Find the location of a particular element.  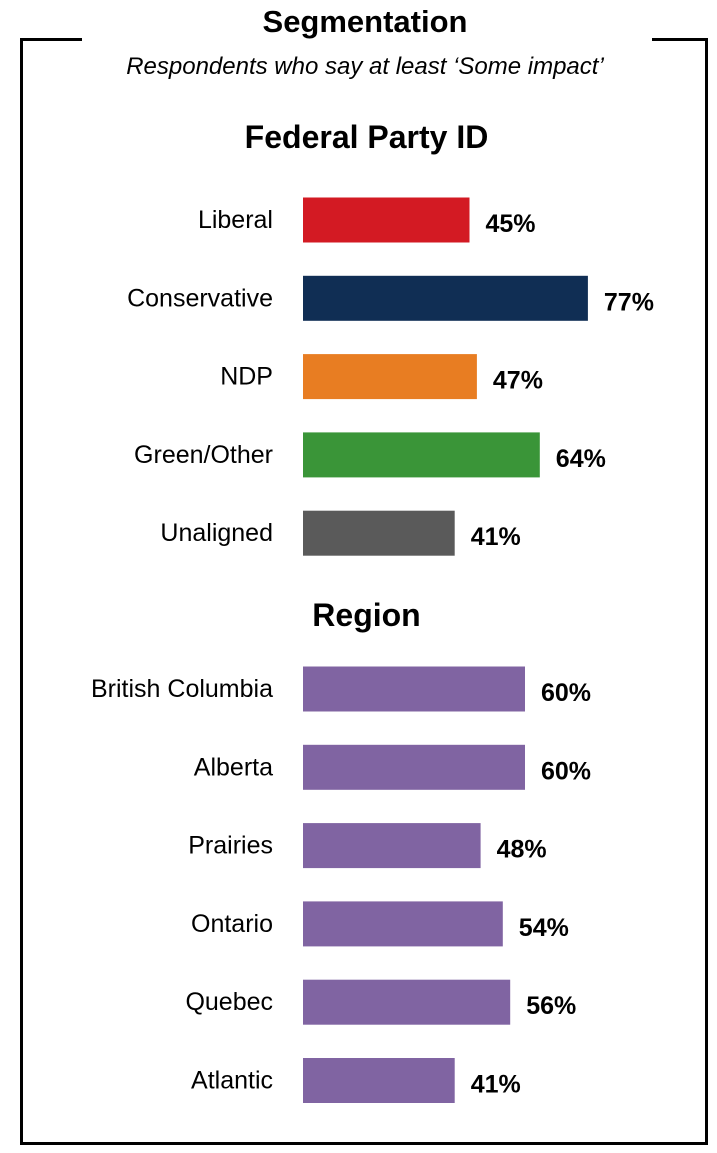

party-category-label-3: Green/Other is located at coordinates (203, 455).